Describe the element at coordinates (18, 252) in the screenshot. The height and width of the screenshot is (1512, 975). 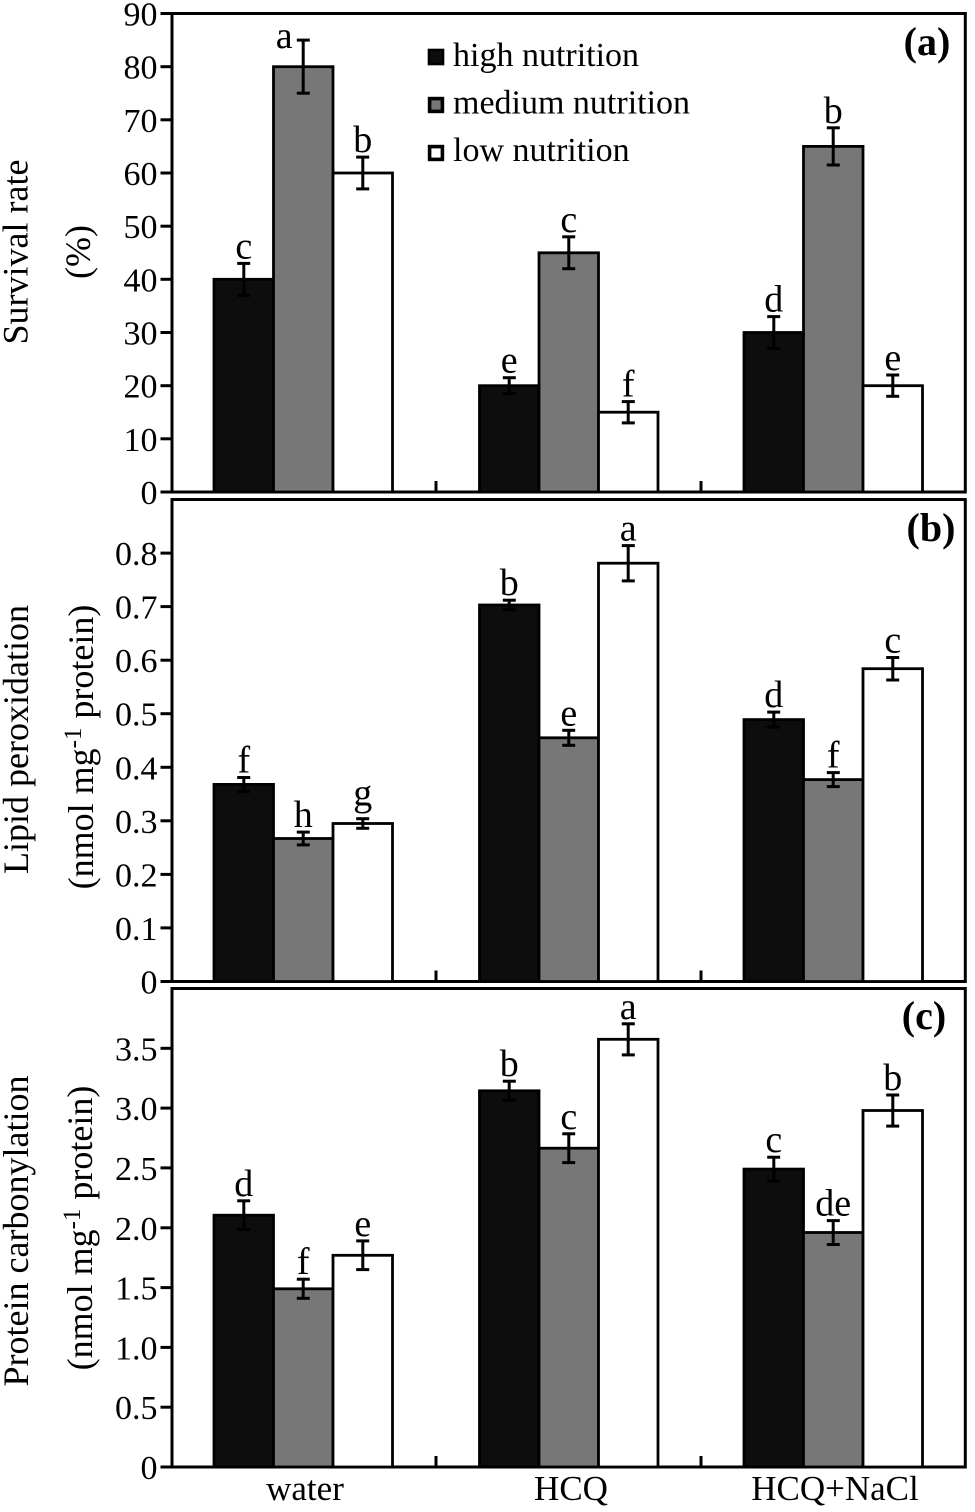
I see `svg-text: Survival rate` at that location.